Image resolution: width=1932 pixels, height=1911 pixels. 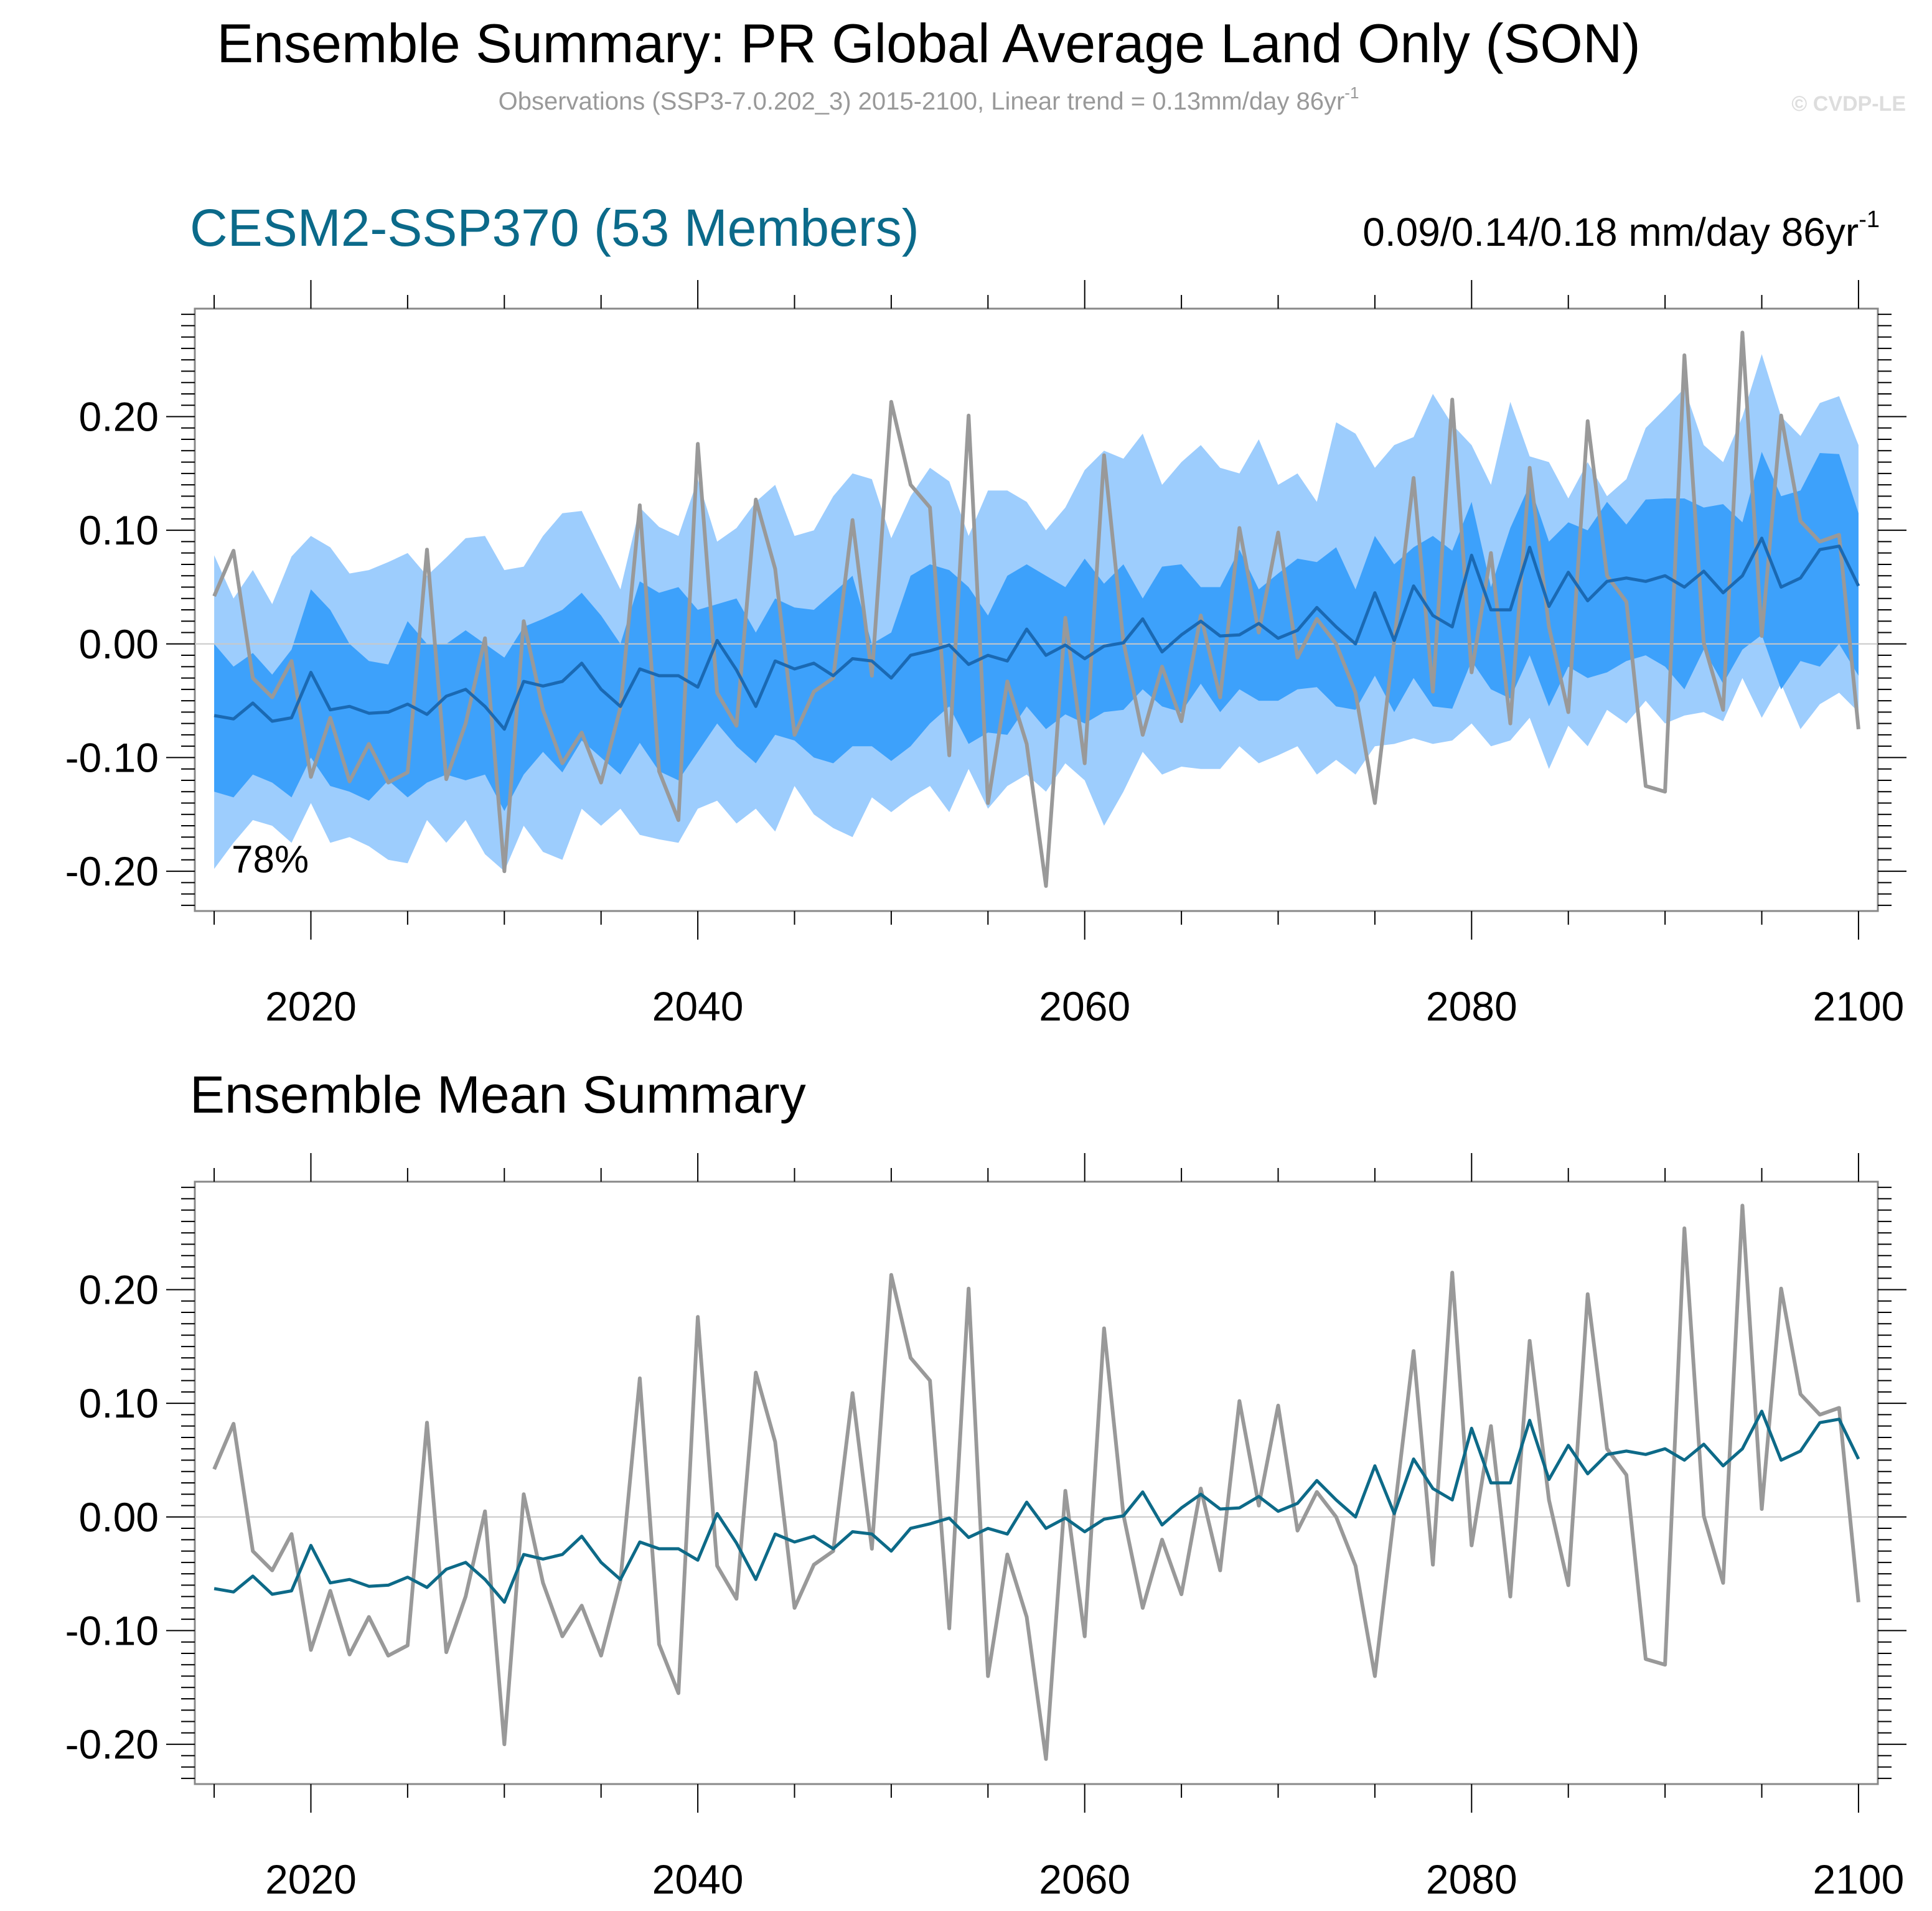 I want to click on ensemble-y-tick-label: 0.10, so click(x=119, y=530).